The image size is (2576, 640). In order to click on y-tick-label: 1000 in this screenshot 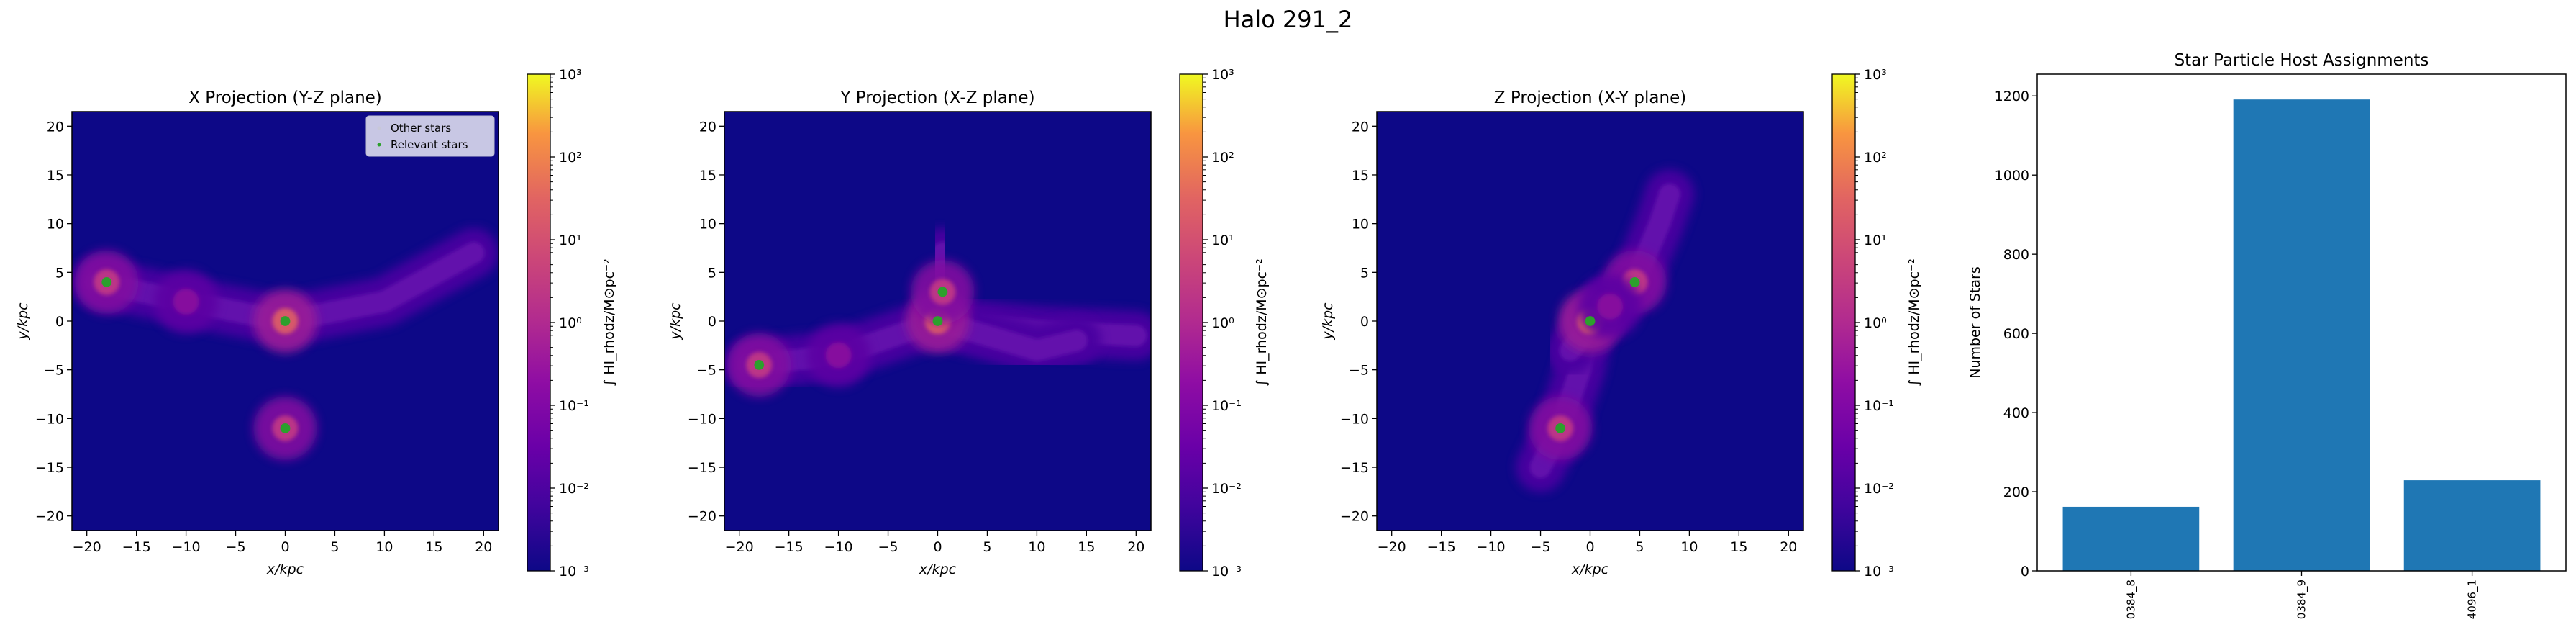, I will do `click(2012, 176)`.